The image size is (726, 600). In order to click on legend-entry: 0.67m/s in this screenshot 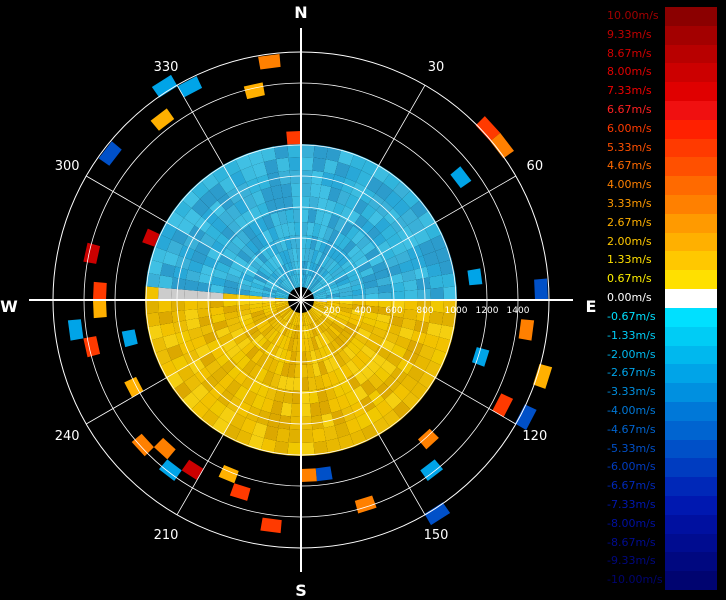, I will do `click(661, 280)`.